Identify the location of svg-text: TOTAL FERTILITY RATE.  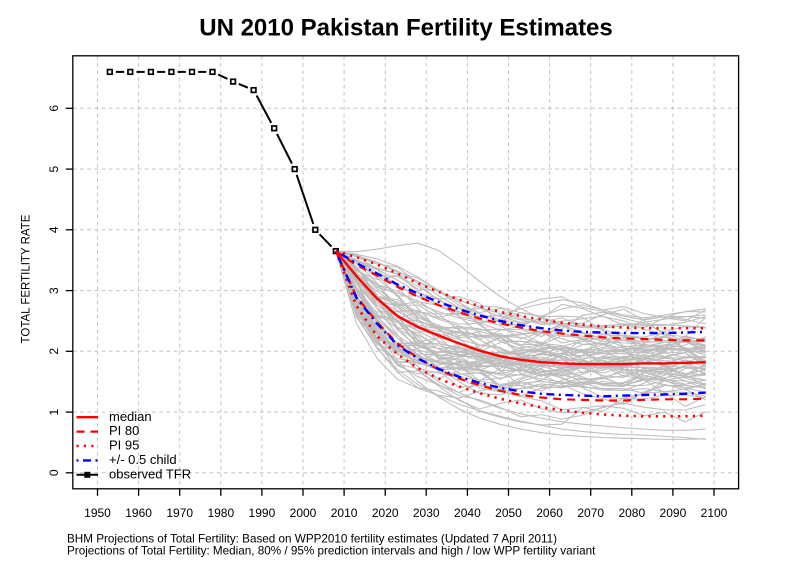
(27, 278).